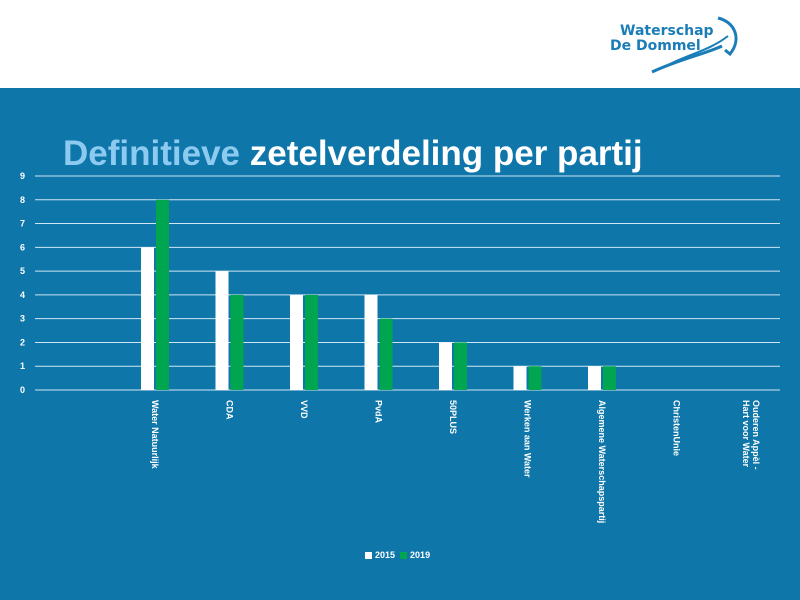  I want to click on x-tick-label: VVD, so click(304, 409).